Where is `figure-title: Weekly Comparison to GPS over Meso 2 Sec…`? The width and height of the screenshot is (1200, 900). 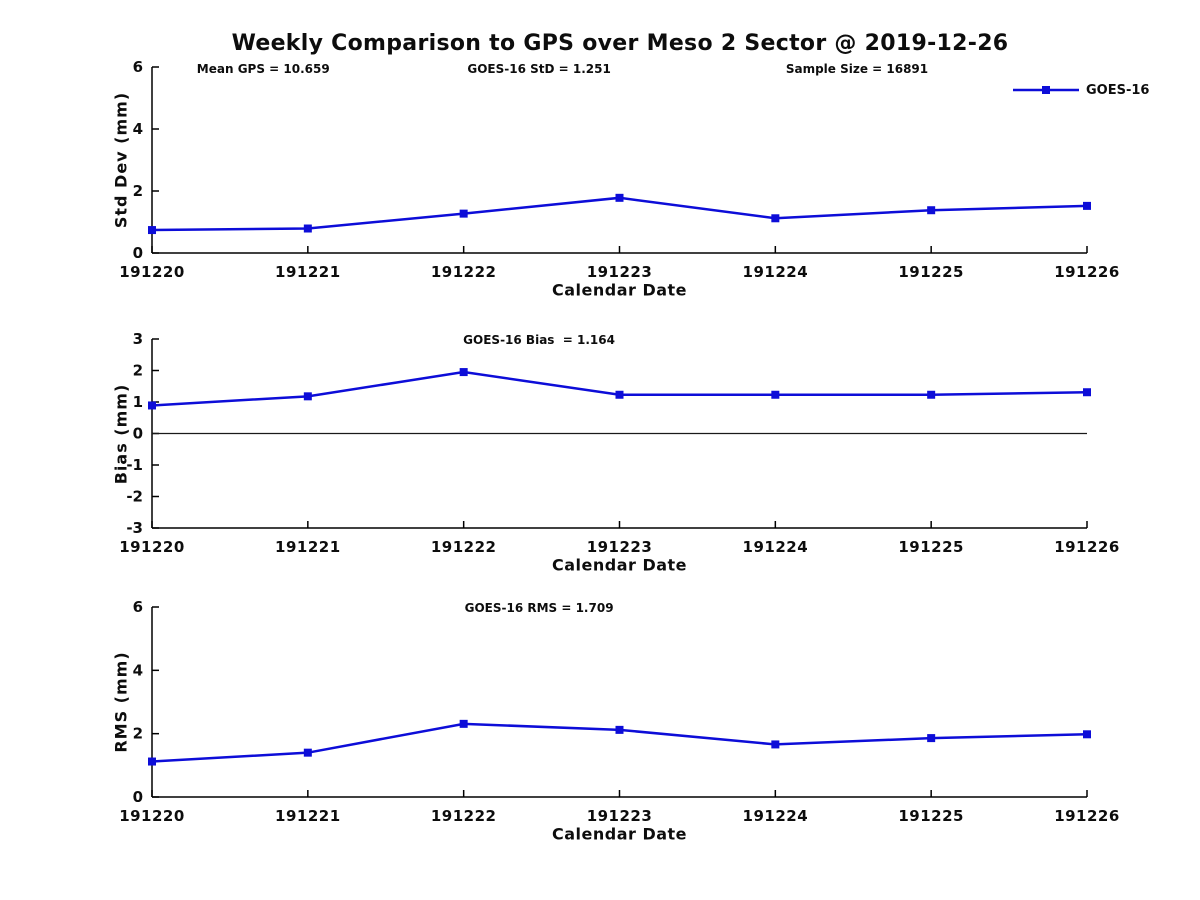
figure-title: Weekly Comparison to GPS over Meso 2 Sec… is located at coordinates (620, 43).